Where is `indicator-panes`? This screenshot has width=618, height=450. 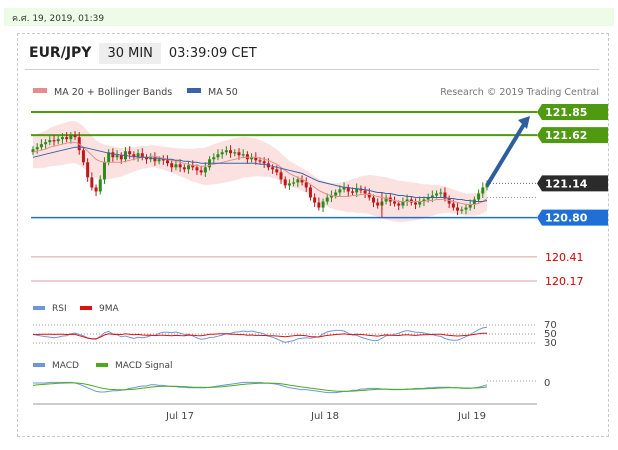
indicator-panes is located at coordinates (284, 359).